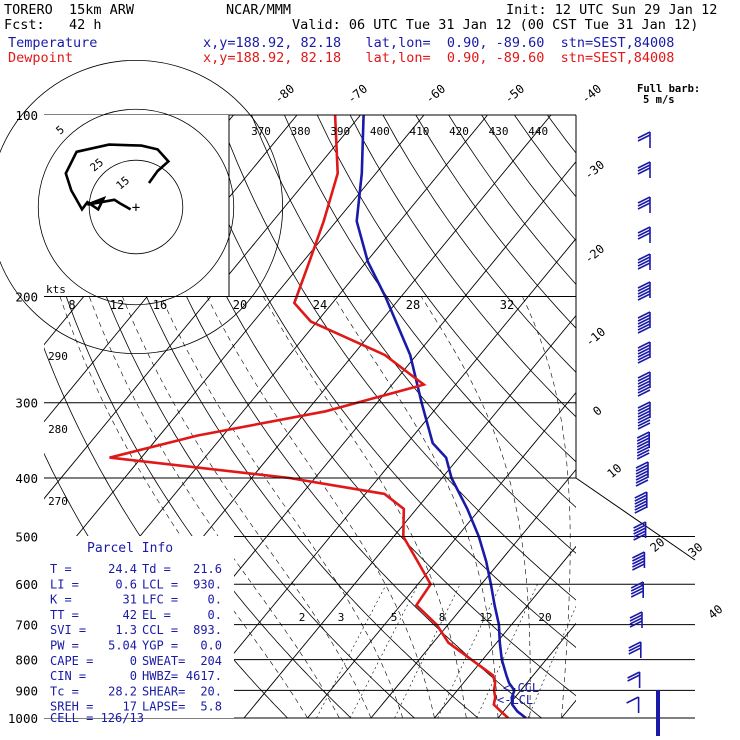 Image resolution: width=740 pixels, height=740 pixels. What do you see at coordinates (130, 615) in the screenshot?
I see `parcel-info-value: 42` at bounding box center [130, 615].